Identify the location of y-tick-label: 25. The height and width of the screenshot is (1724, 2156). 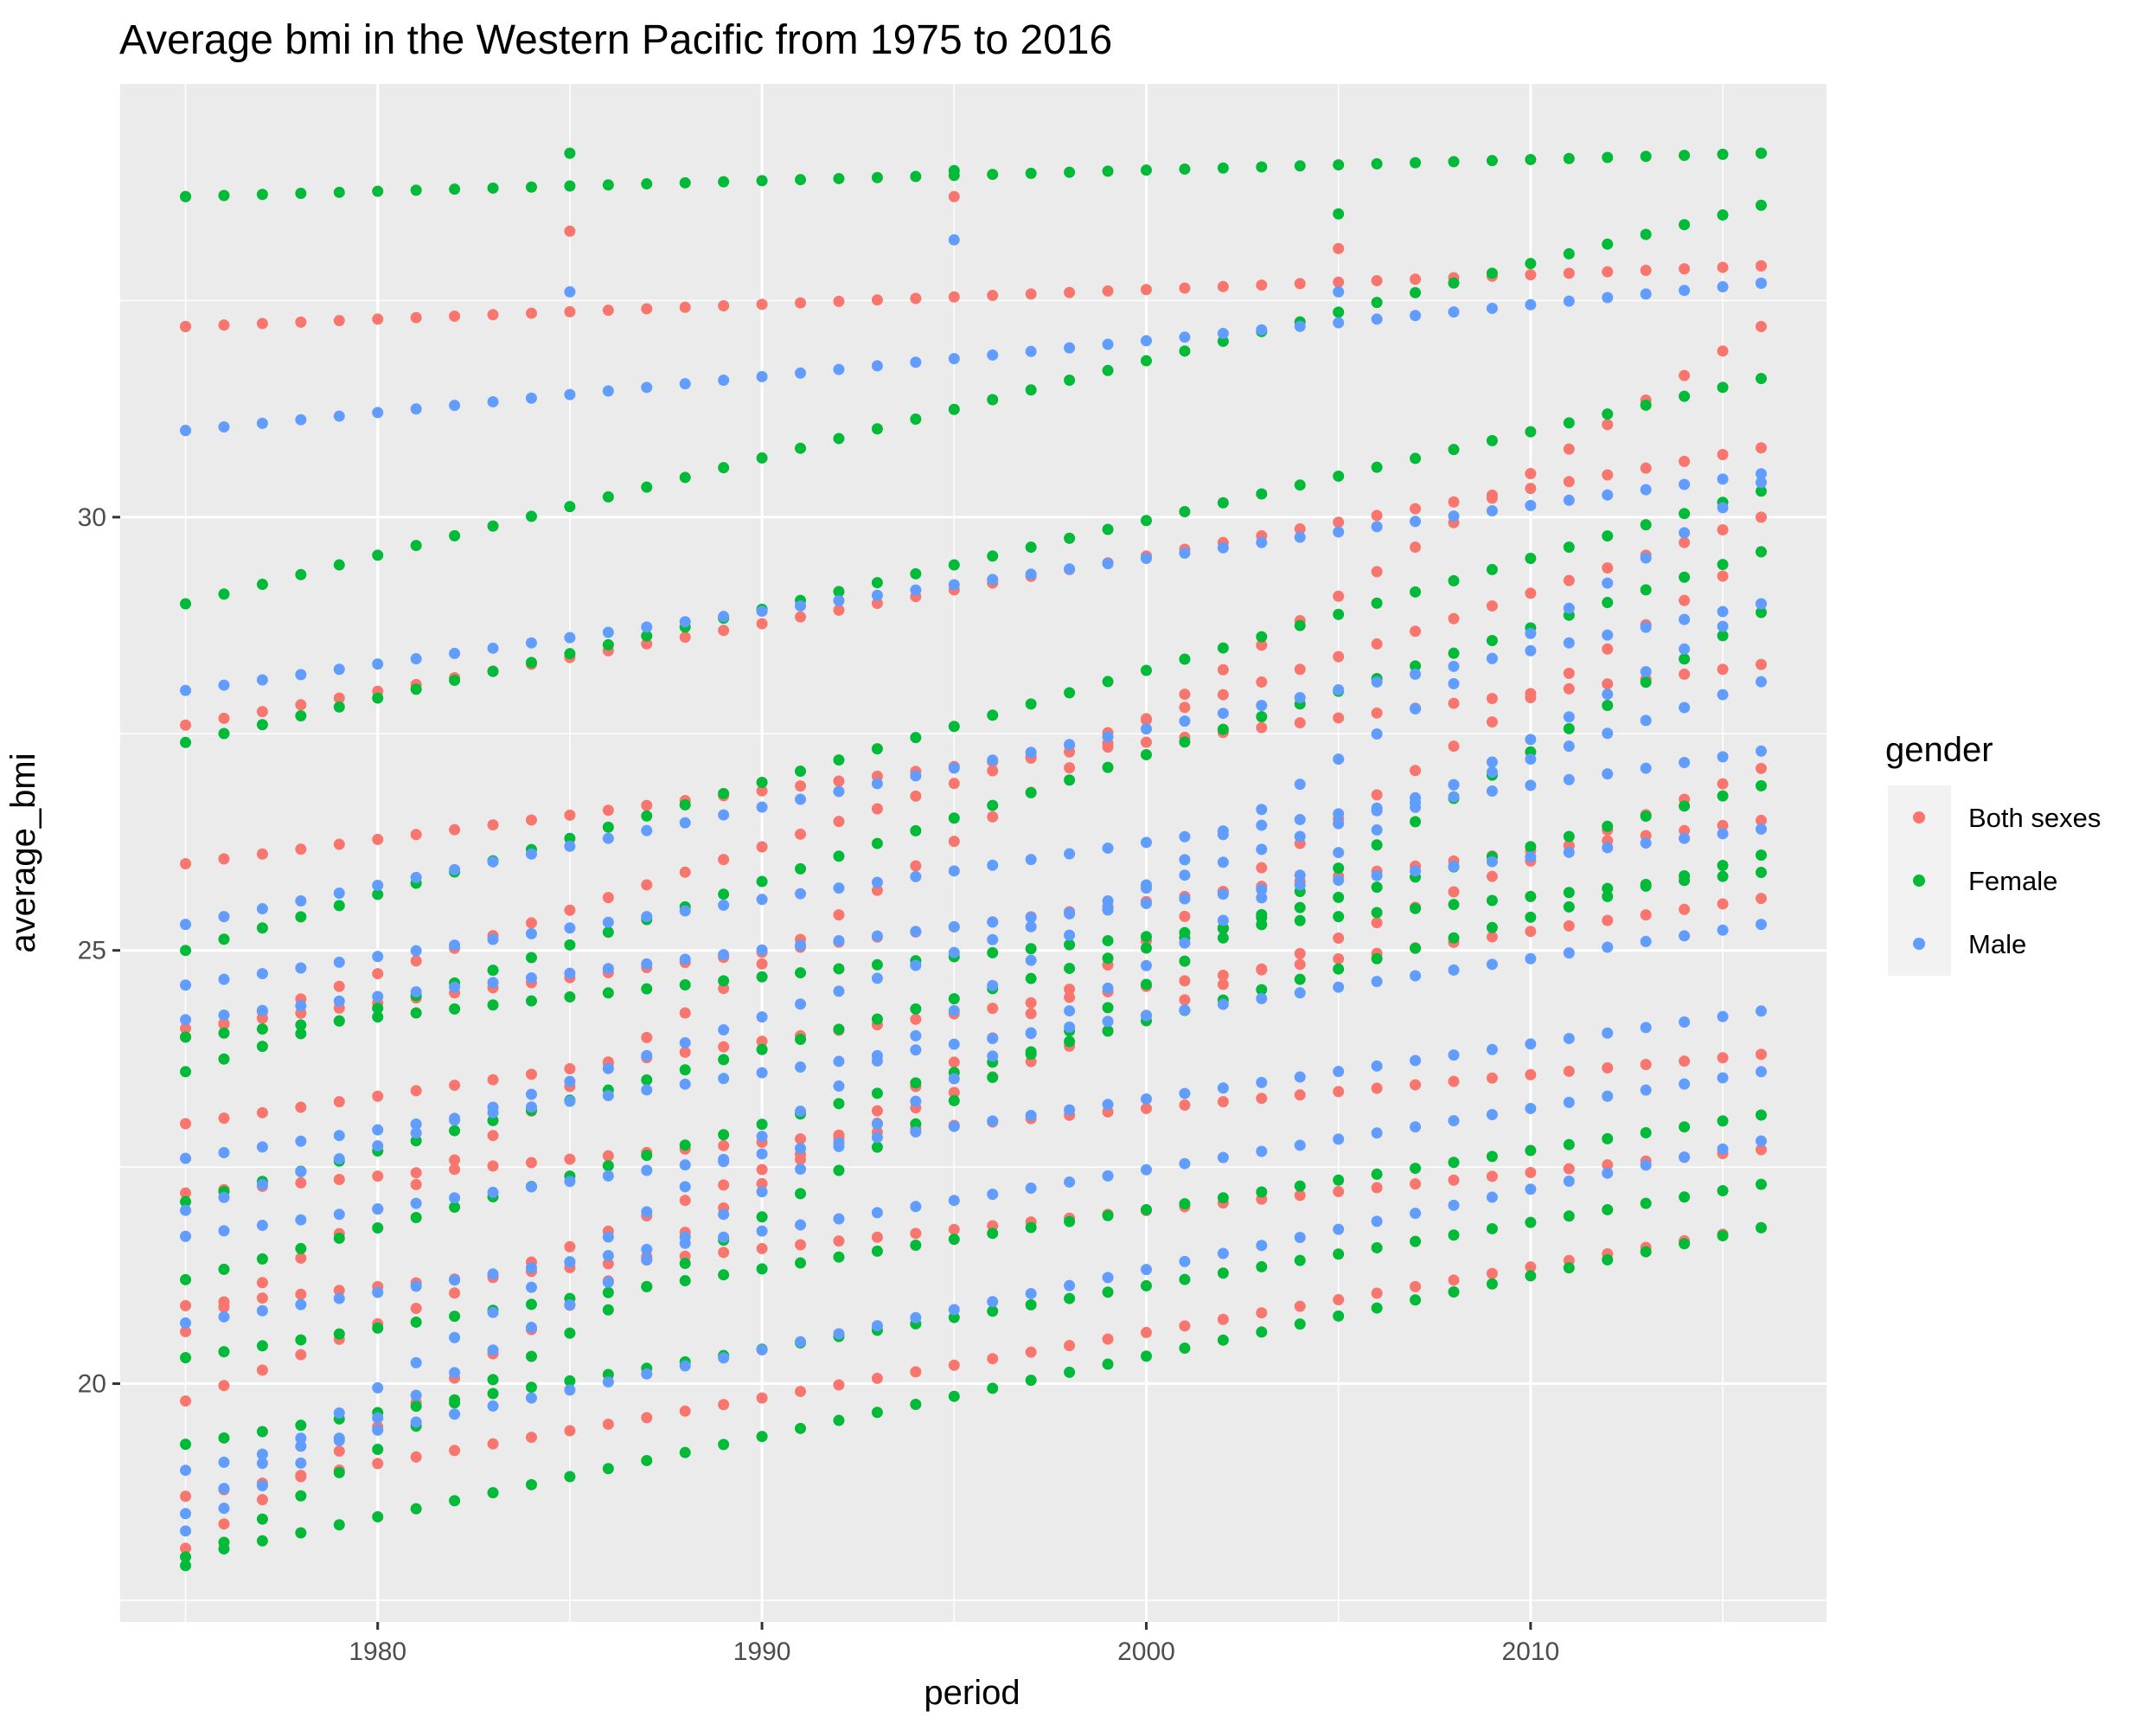
(92, 951).